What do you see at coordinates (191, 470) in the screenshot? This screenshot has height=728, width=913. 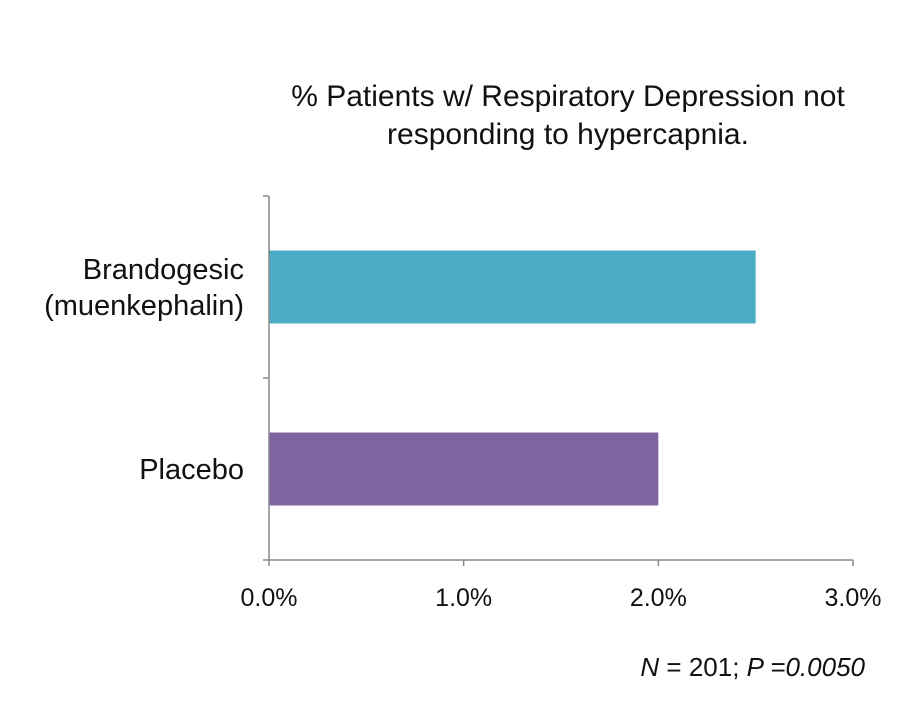 I see `category-label-1-0: Placebo` at bounding box center [191, 470].